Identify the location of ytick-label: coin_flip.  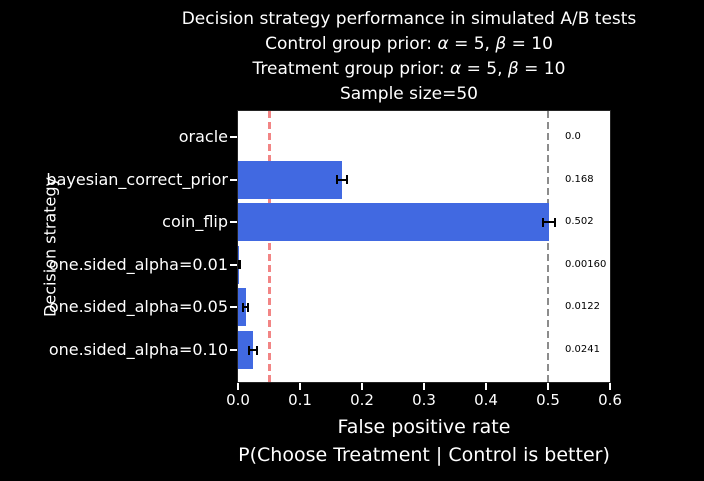
(195, 222).